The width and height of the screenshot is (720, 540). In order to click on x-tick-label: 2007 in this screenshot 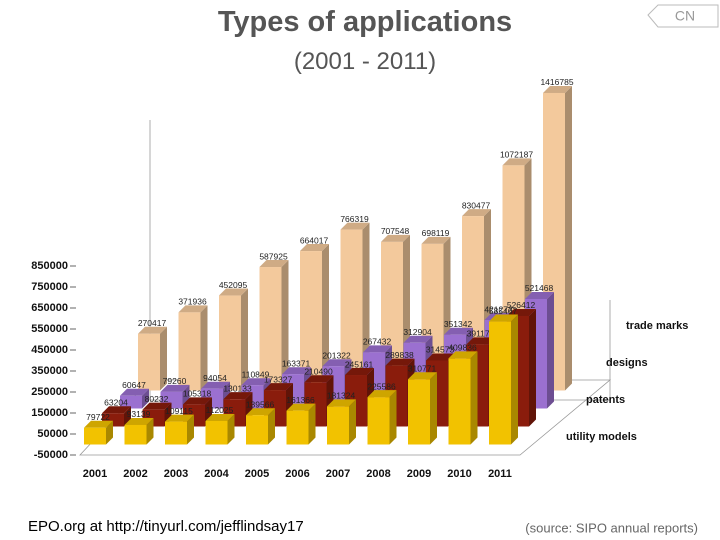, I will do `click(338, 474)`.